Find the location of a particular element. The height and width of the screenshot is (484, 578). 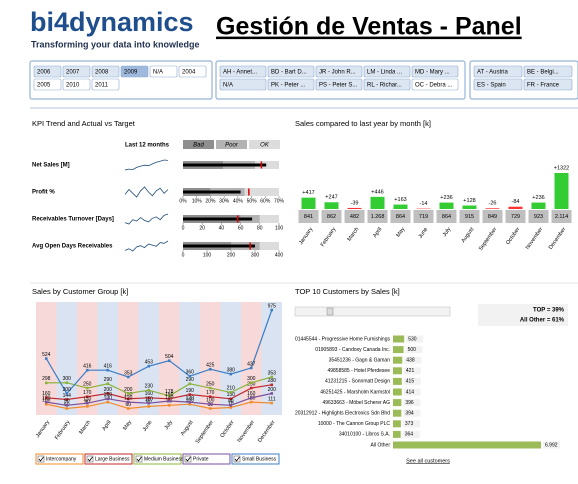

x-tick-label: November is located at coordinates (535, 238).